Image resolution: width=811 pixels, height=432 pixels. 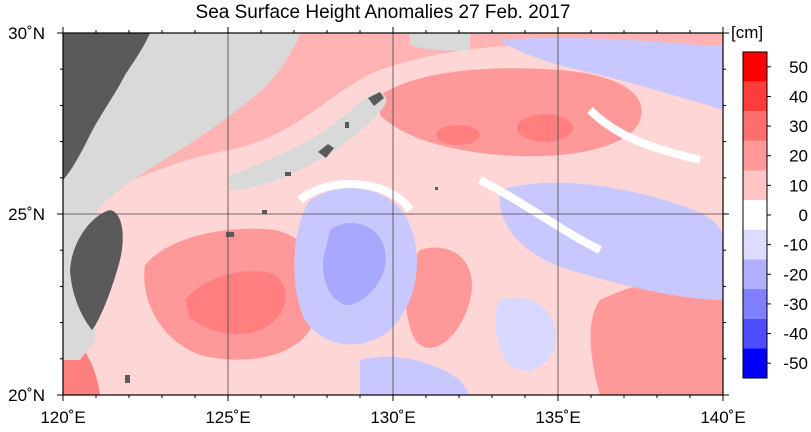 I want to click on anomaly-negative-south, so click(x=415, y=375).